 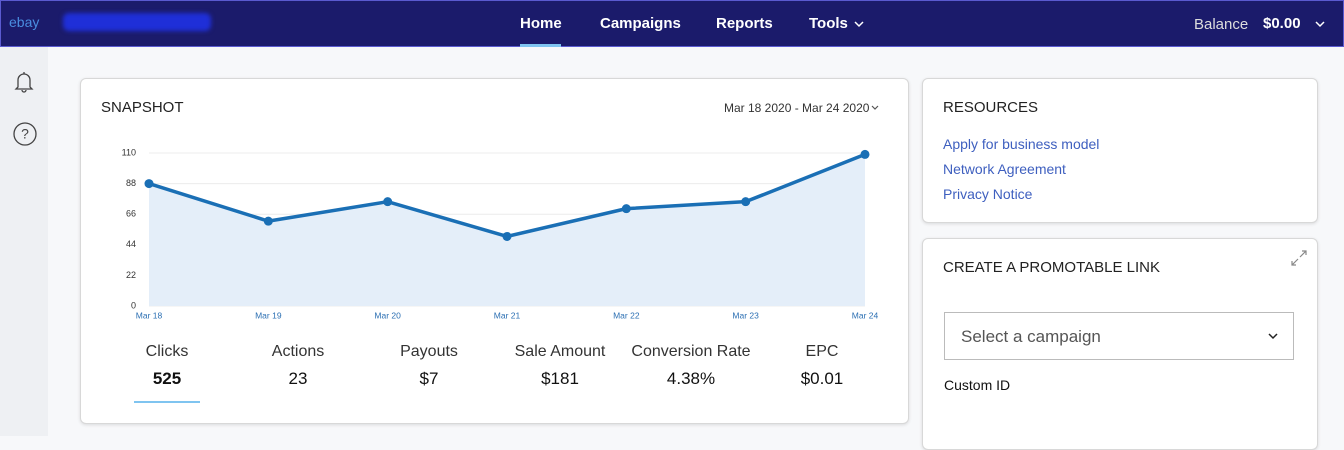 I want to click on y-tick-label: 88, so click(x=131, y=183).